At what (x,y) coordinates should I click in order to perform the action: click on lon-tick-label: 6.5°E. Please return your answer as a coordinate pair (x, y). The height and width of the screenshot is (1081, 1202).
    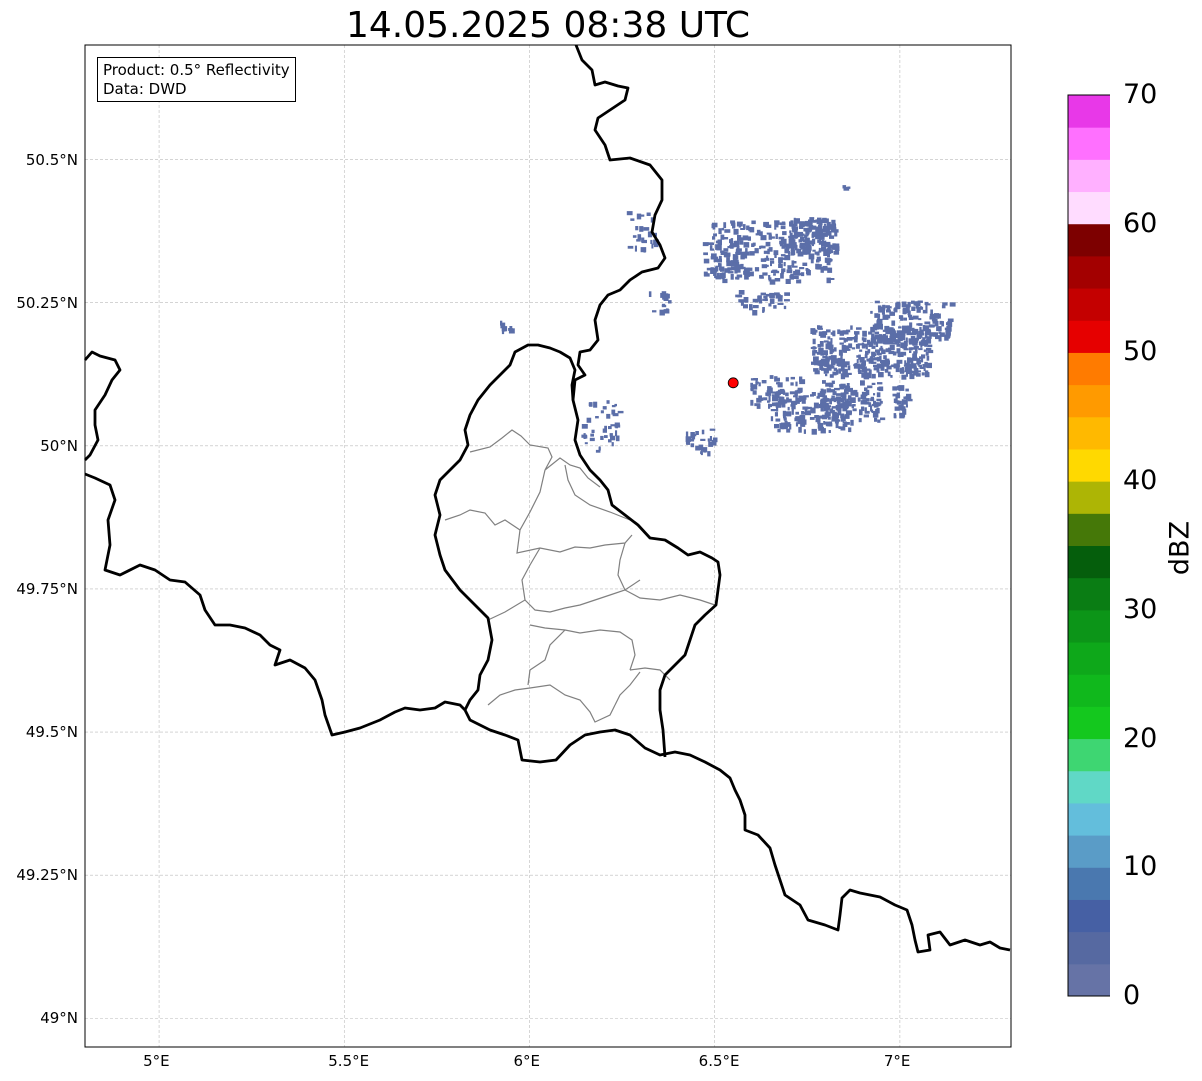
    Looking at the image, I should click on (719, 1061).